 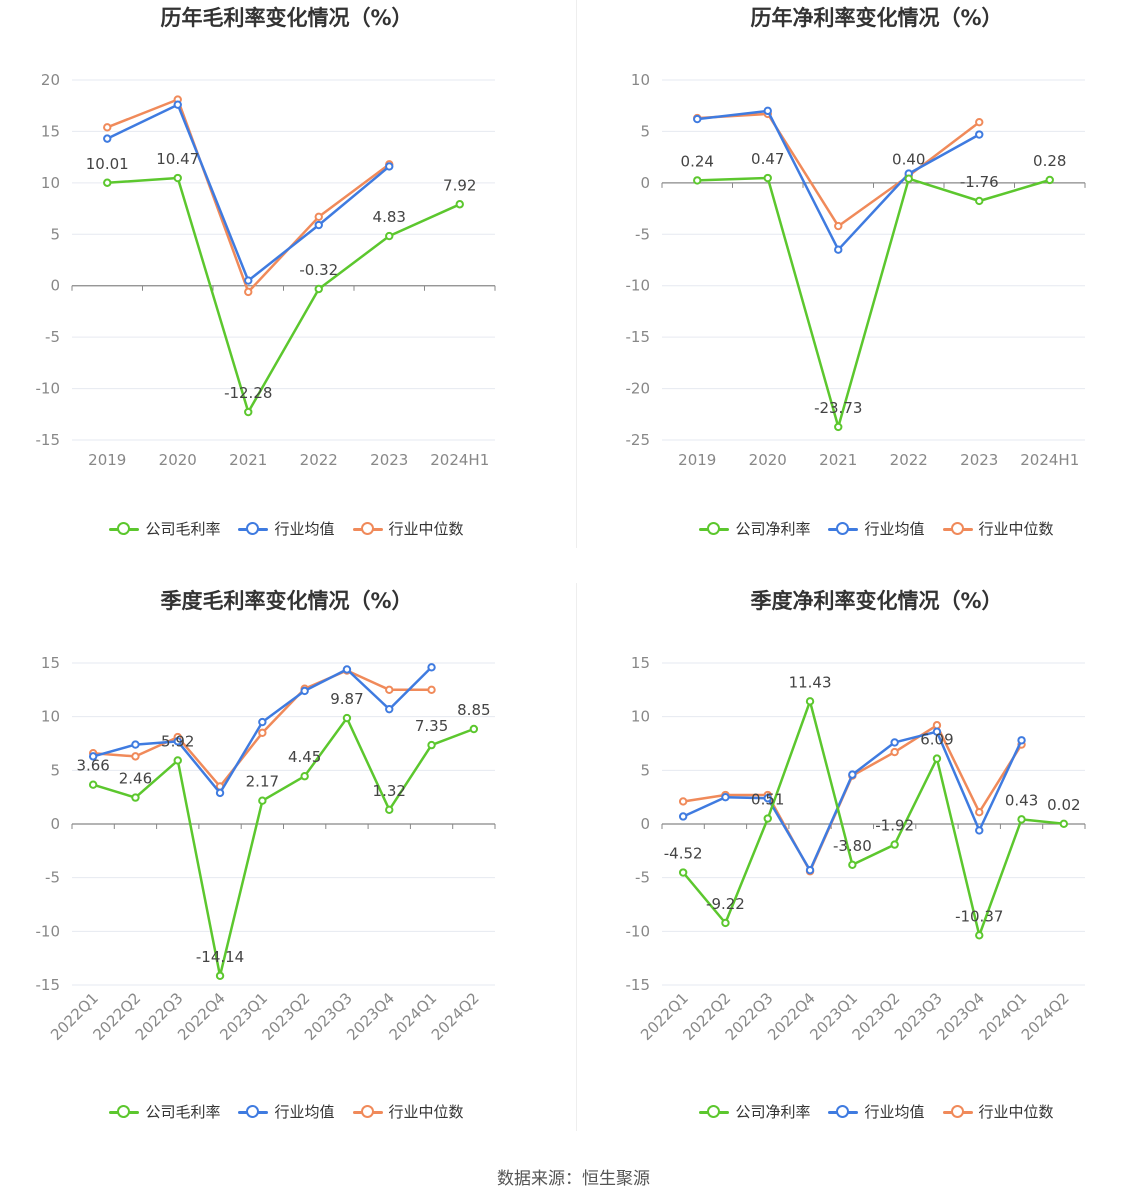 What do you see at coordinates (286, 18) in the screenshot?
I see `chart-title: 历年毛利率变化情况（%）` at bounding box center [286, 18].